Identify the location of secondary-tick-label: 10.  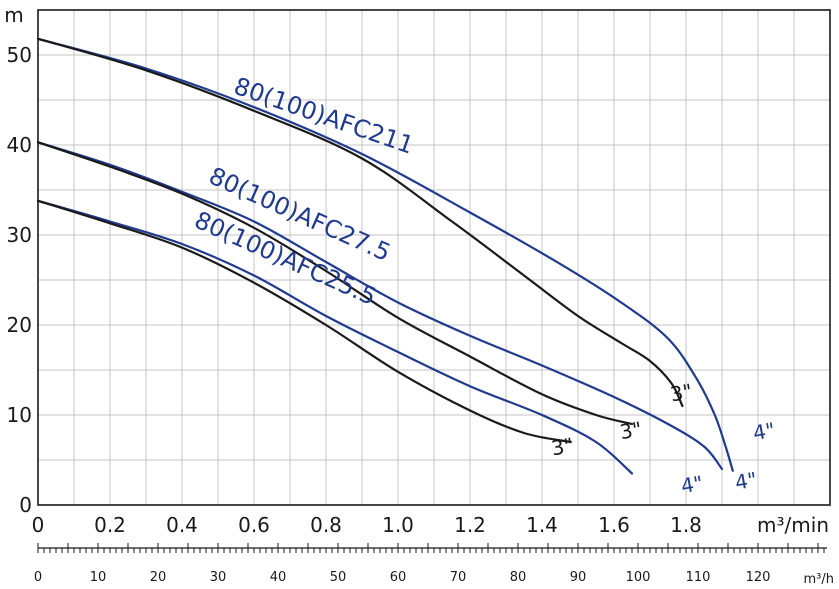
(98, 577).